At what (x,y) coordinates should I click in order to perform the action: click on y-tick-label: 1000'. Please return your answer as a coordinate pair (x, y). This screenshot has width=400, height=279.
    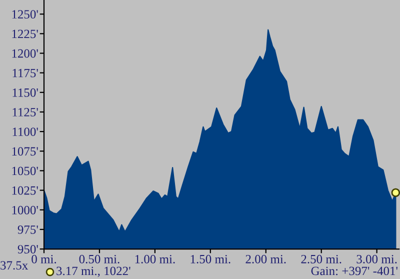
    Looking at the image, I should click on (25, 210).